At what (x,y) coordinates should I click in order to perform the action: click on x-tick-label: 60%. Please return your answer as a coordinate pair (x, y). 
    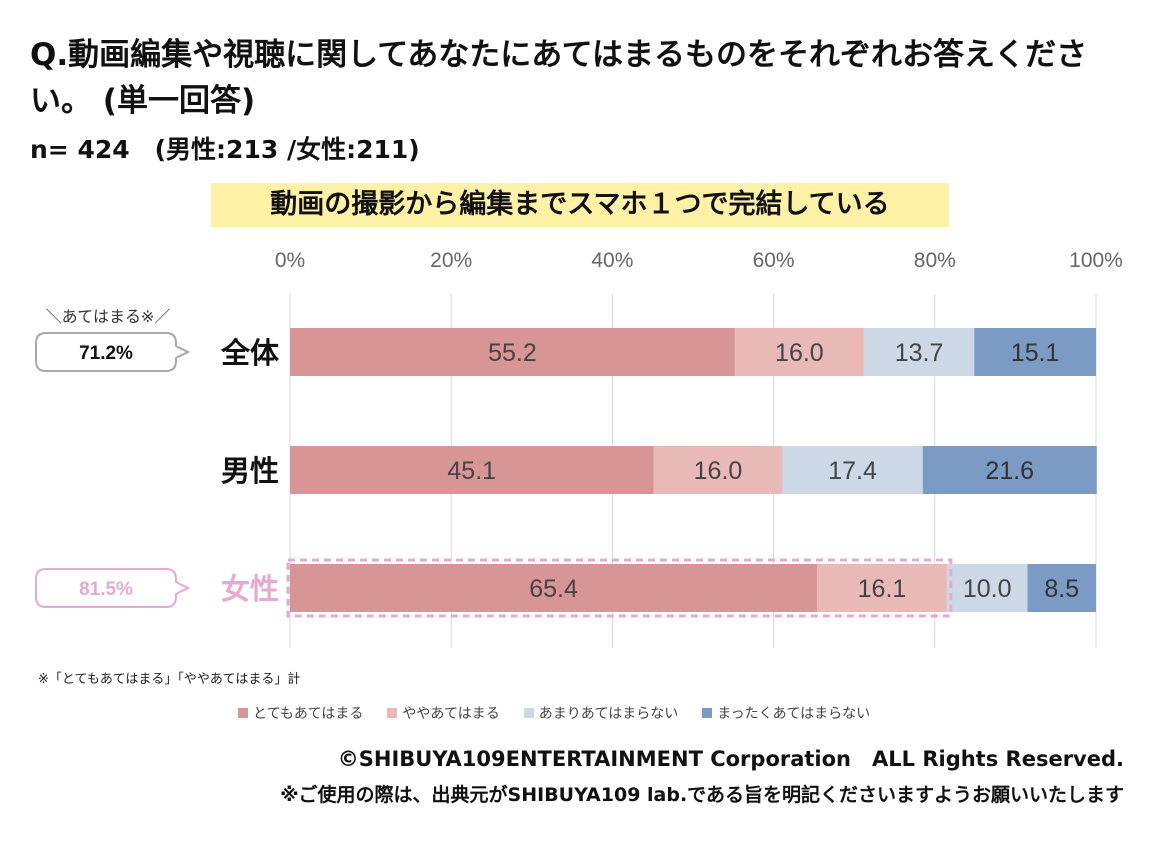
    Looking at the image, I should click on (774, 260).